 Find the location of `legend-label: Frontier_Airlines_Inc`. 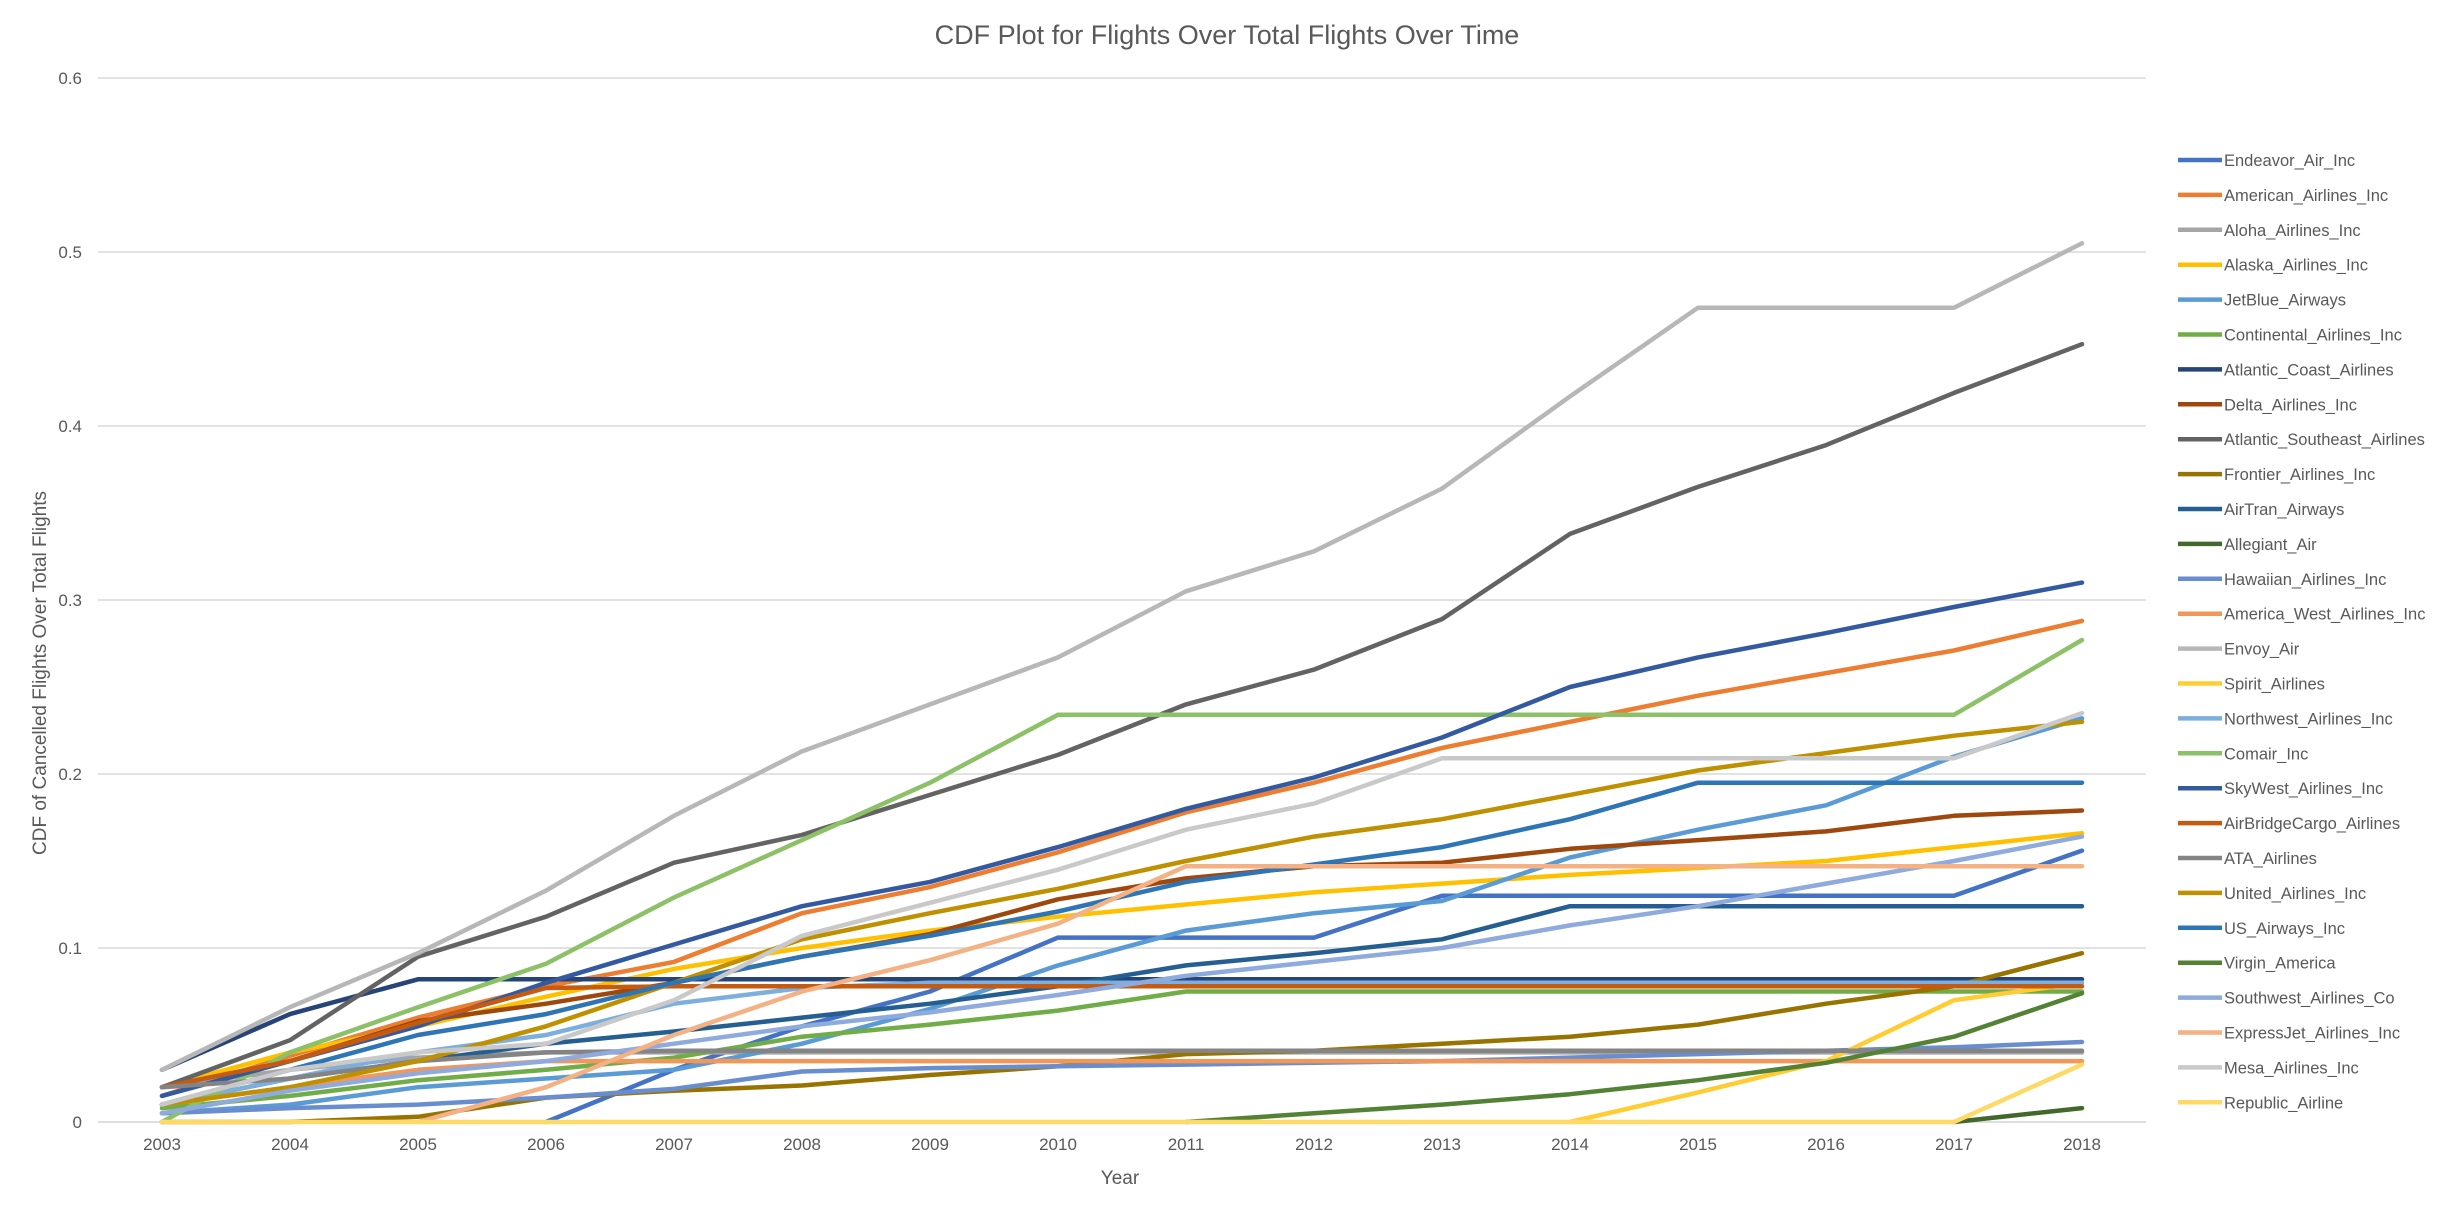

legend-label: Frontier_Airlines_Inc is located at coordinates (2299, 475).